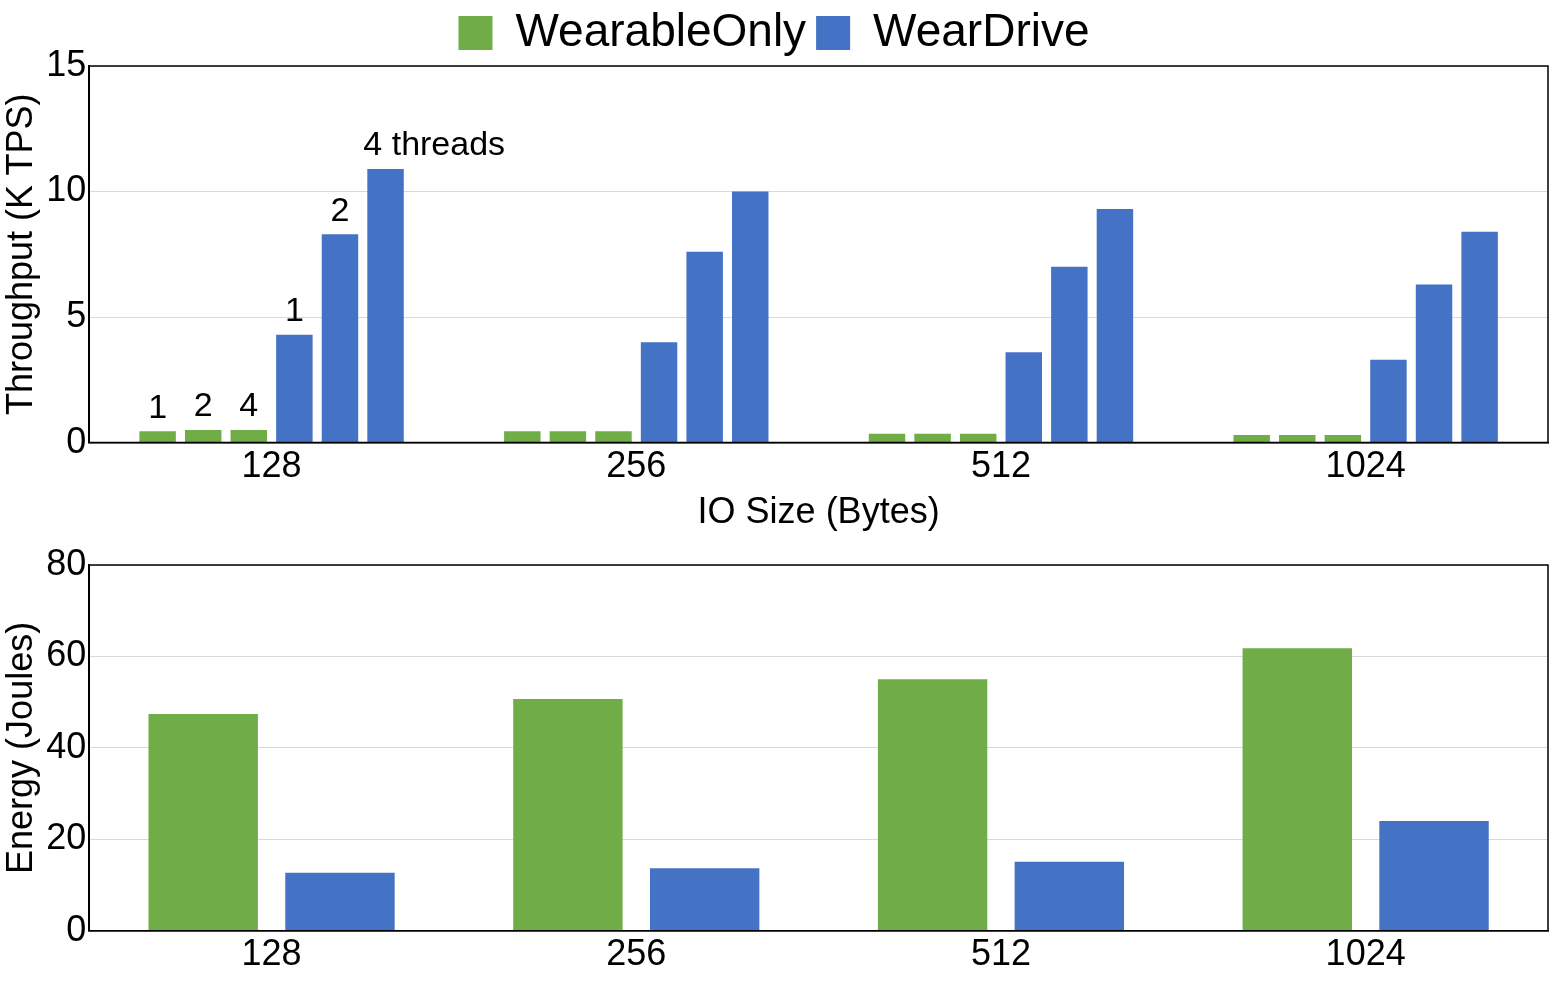  Describe the element at coordinates (66, 654) in the screenshot. I see `y-tick-label: 60` at that location.